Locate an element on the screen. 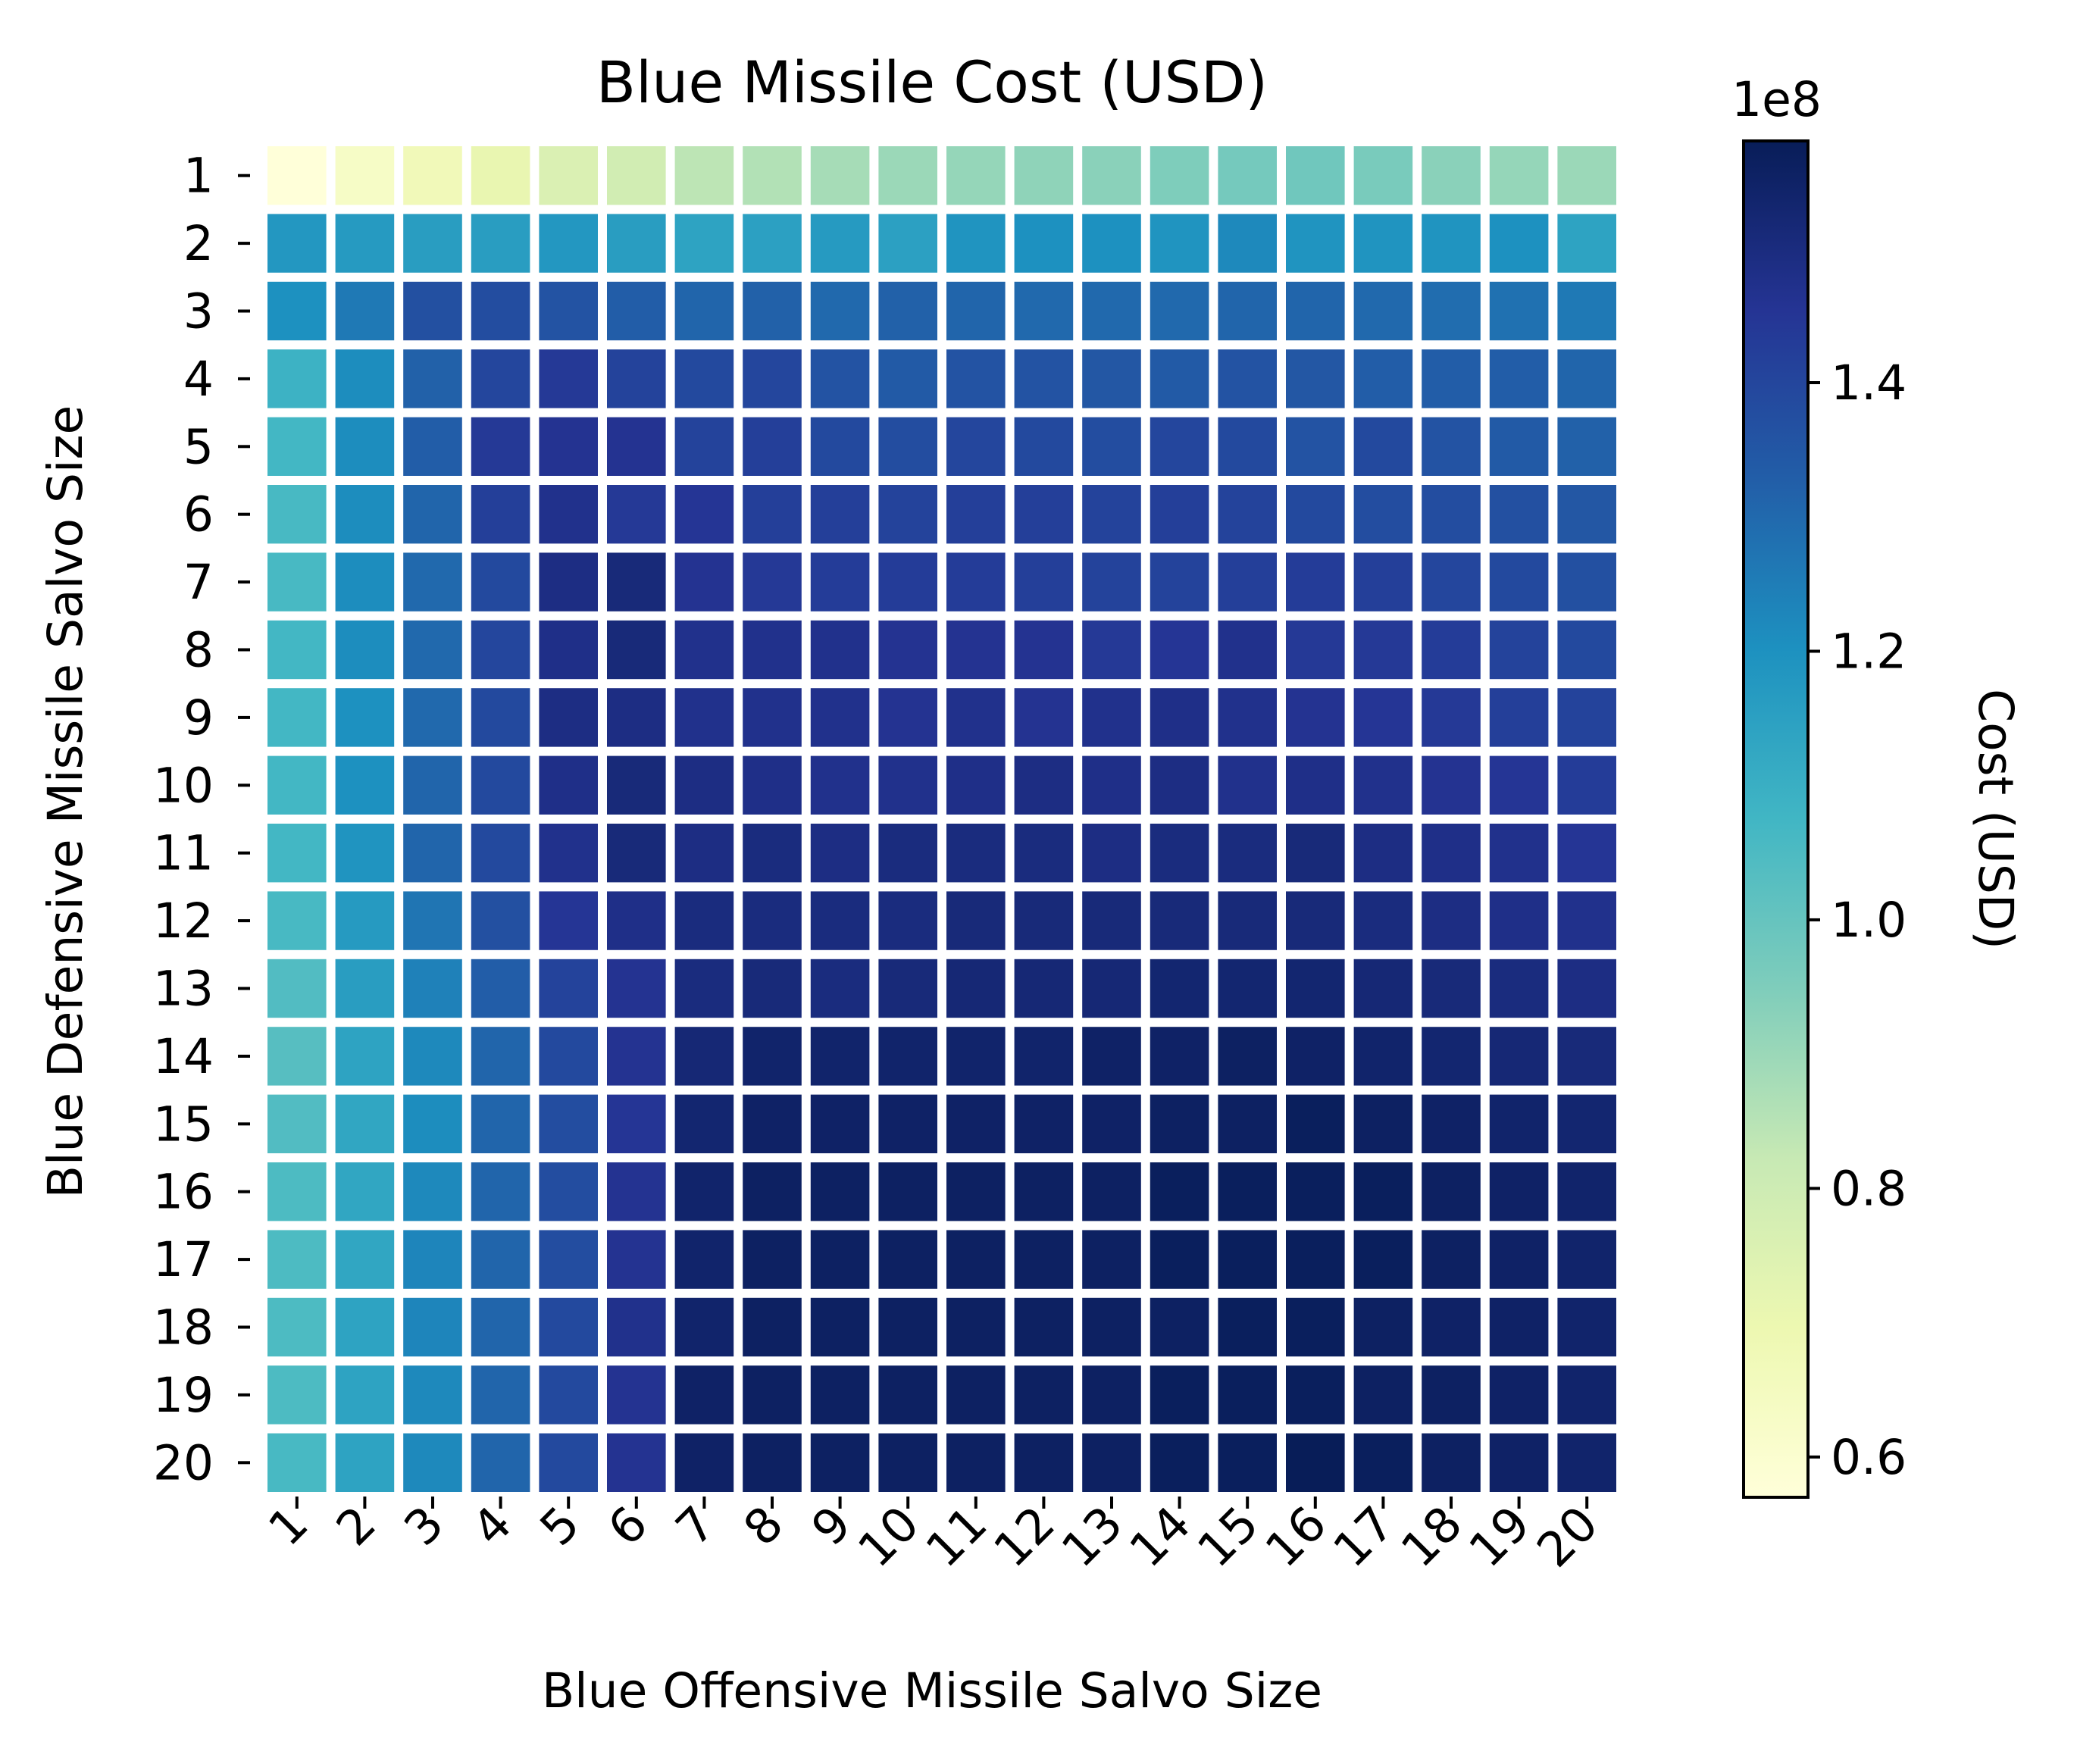 The width and height of the screenshot is (2077, 1764). y-tick-label: 7 is located at coordinates (198, 582).